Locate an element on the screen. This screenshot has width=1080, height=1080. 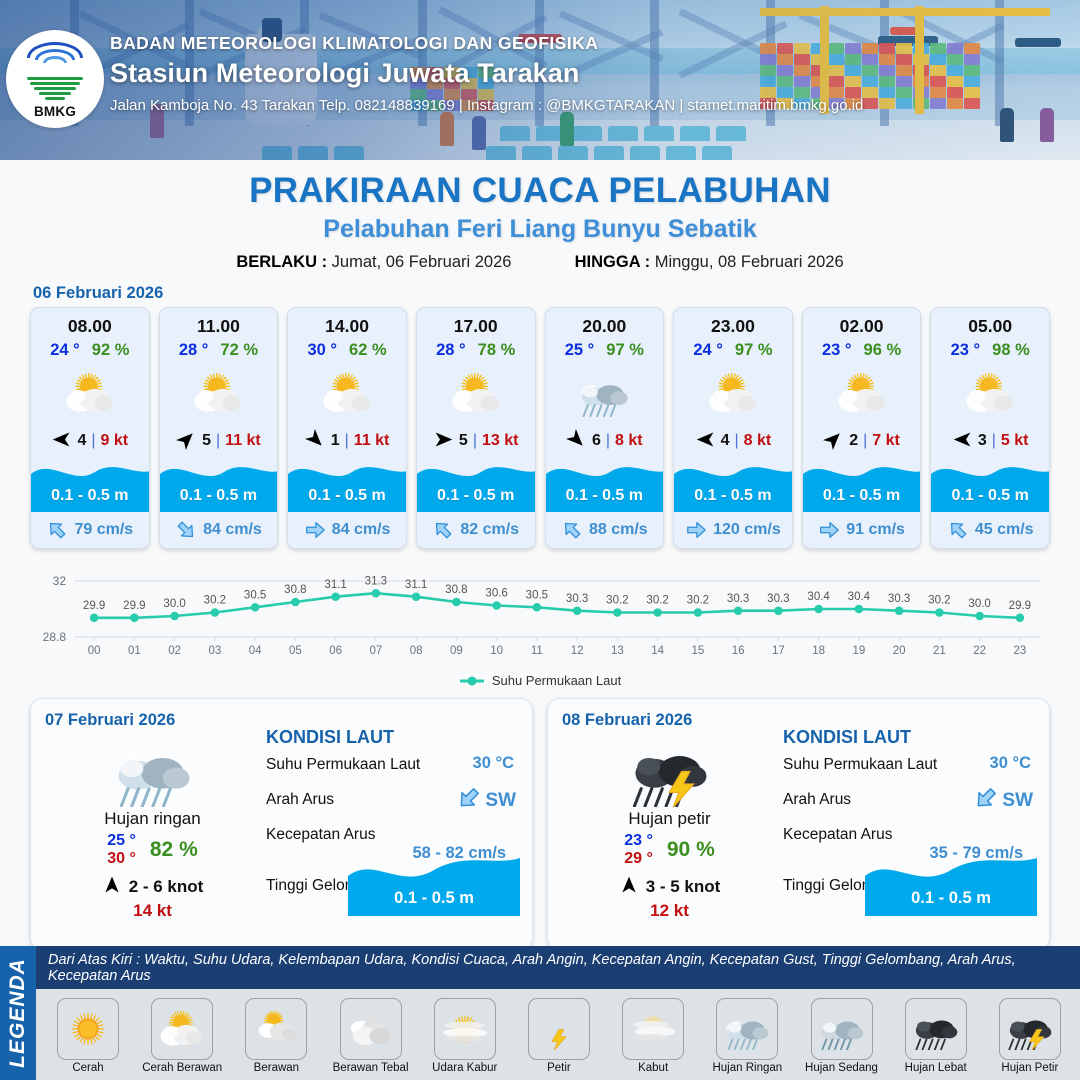
day2-wind-speed: 2 - 6 knot is located at coordinates (166, 886).